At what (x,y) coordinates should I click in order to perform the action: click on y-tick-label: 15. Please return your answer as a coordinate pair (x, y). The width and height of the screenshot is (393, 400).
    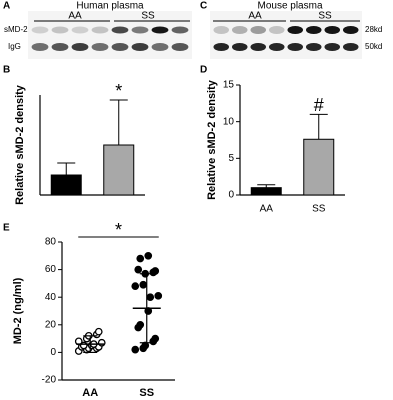
    Looking at the image, I should click on (229, 85).